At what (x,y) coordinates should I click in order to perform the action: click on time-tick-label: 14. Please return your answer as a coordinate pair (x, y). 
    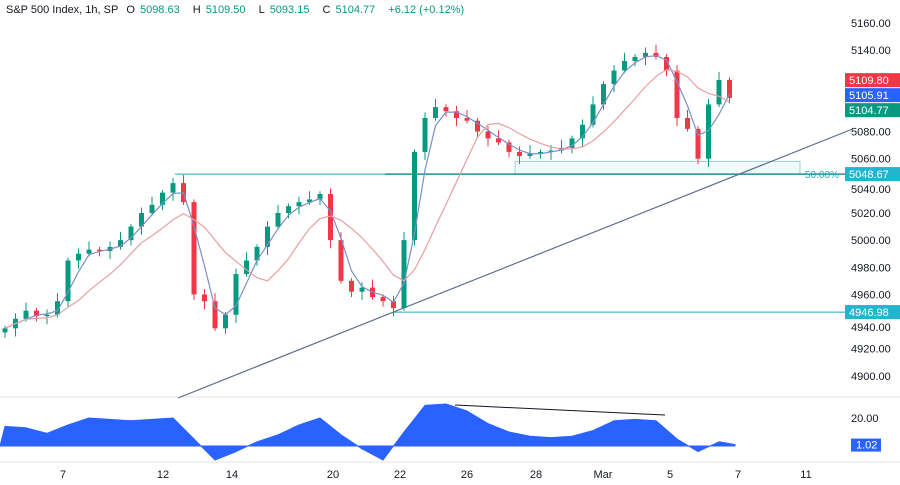
    Looking at the image, I should click on (232, 475).